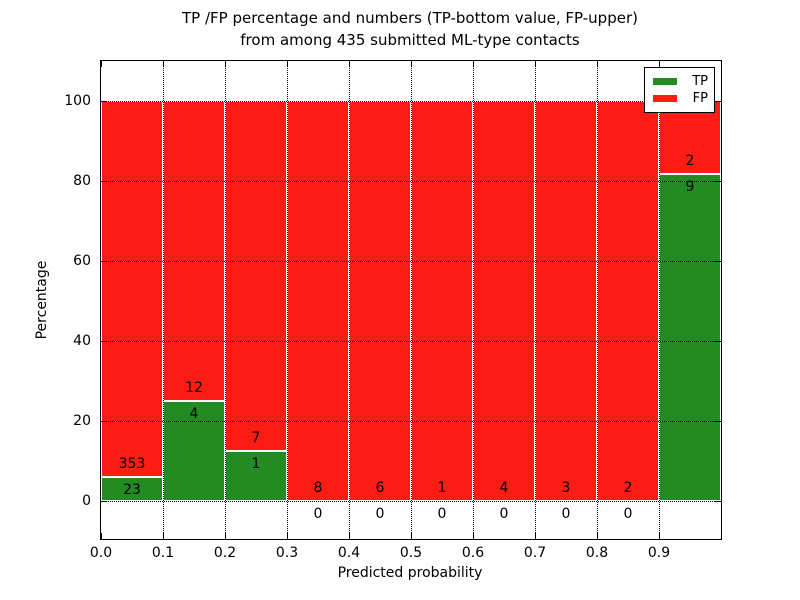 This screenshot has width=800, height=600. I want to click on fp-count-label: 1, so click(442, 488).